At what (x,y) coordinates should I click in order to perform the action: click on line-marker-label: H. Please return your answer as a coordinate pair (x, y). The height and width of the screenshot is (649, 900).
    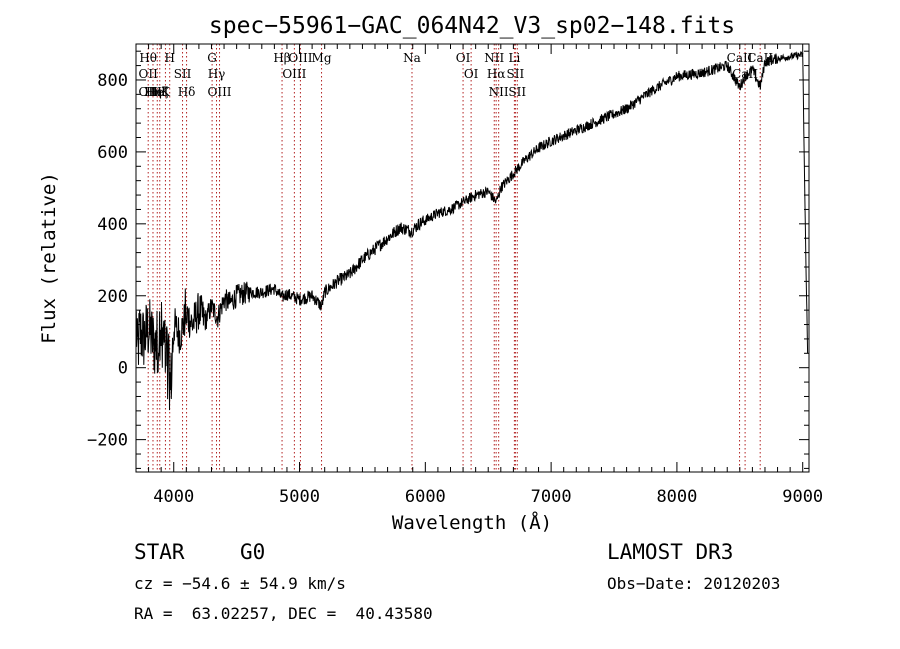
    Looking at the image, I should click on (169, 58).